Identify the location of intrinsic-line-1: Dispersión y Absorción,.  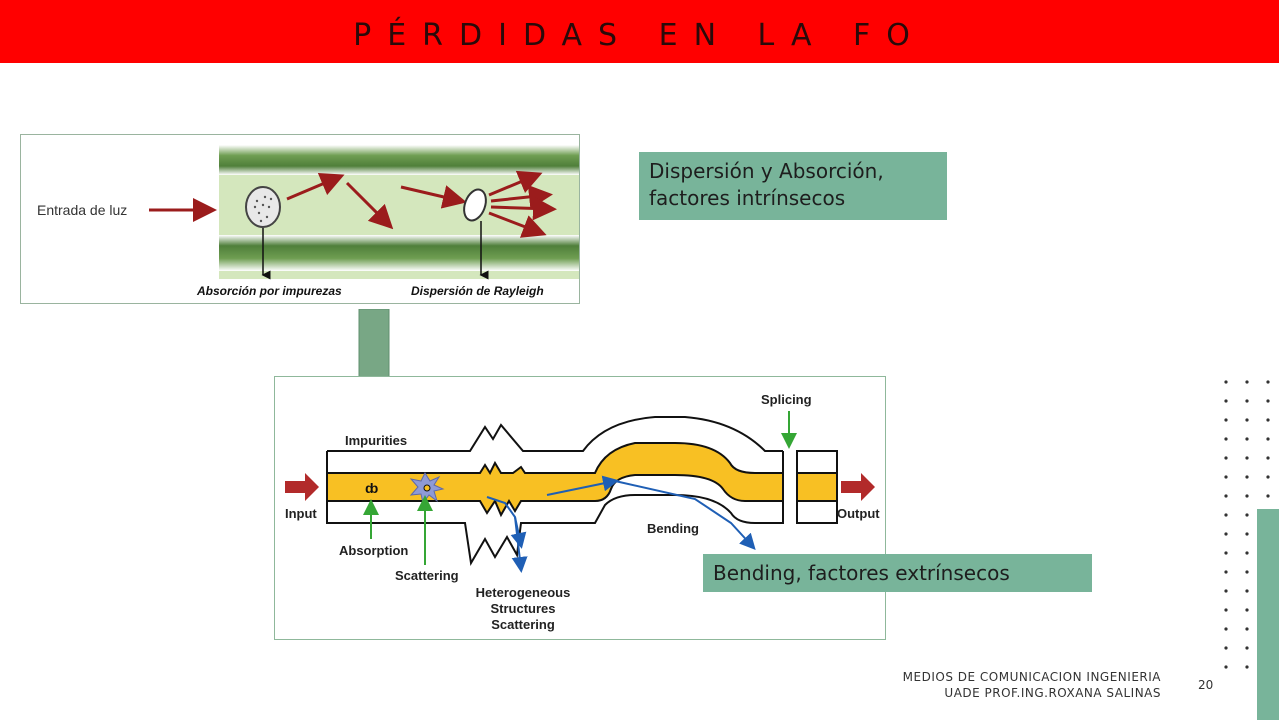
(766, 171).